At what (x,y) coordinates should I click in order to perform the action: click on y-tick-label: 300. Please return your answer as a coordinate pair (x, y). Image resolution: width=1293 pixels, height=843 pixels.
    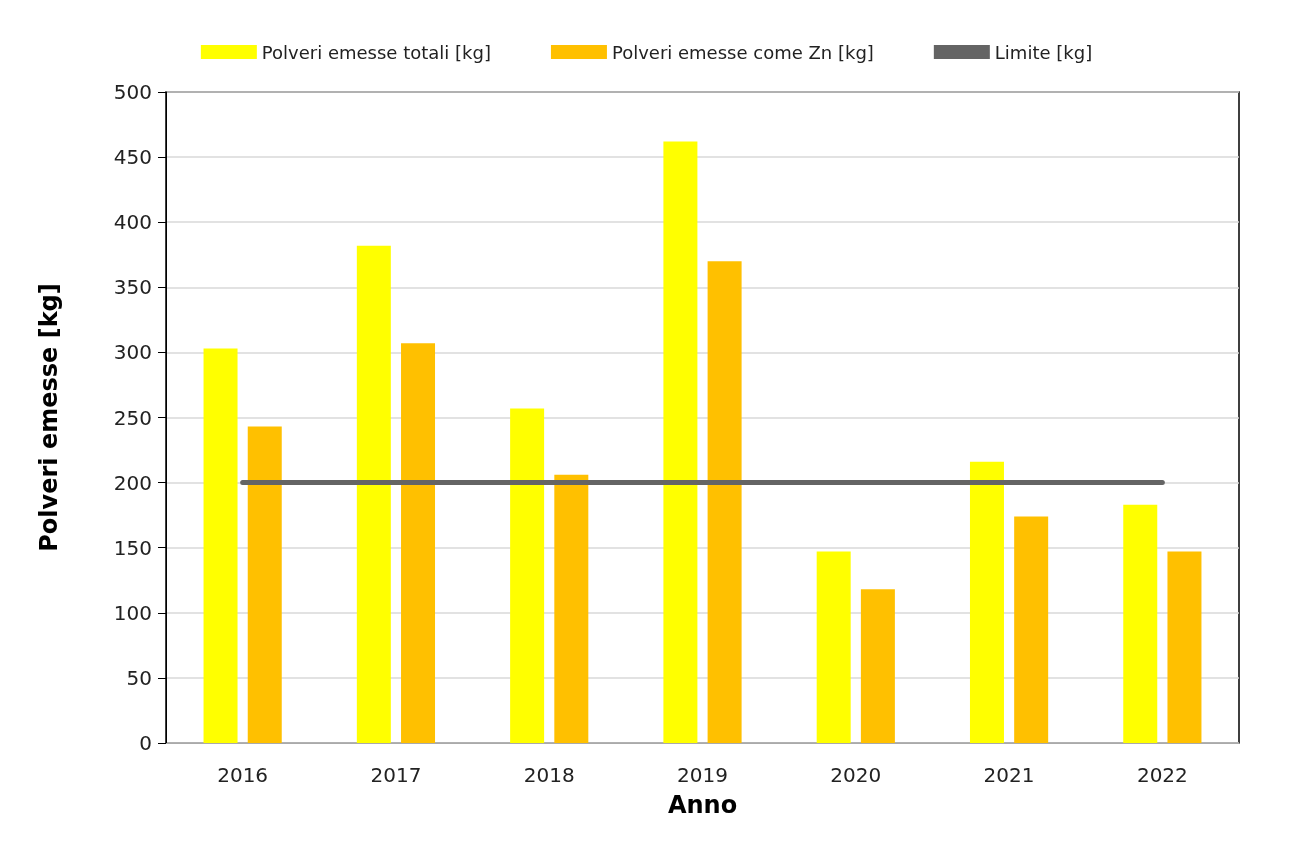
    Looking at the image, I should click on (132, 352).